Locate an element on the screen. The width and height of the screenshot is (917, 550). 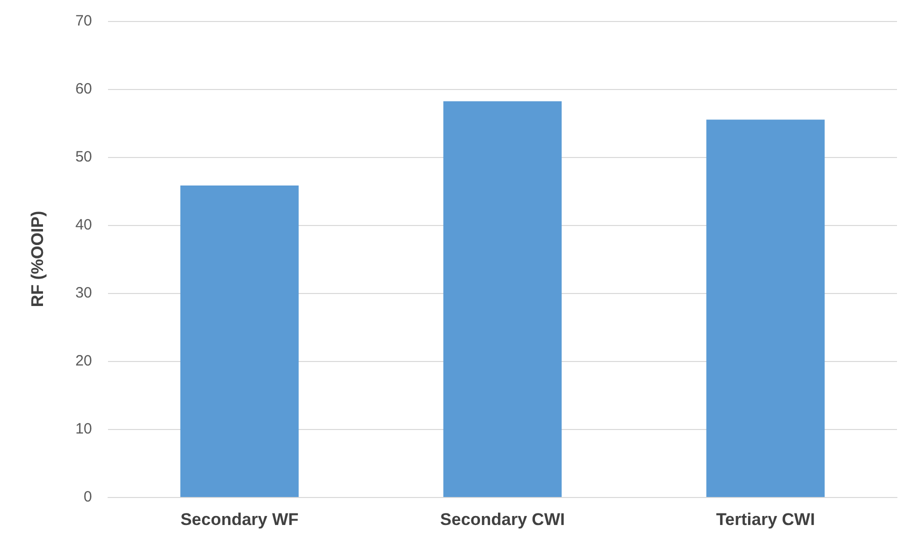
x-tick-label: Tertiary CWI is located at coordinates (765, 519).